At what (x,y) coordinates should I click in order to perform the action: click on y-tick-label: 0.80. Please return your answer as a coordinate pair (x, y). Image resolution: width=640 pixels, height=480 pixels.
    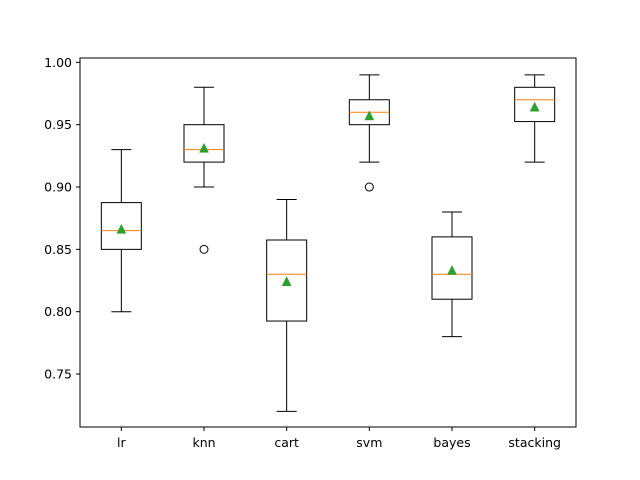
    Looking at the image, I should click on (58, 311).